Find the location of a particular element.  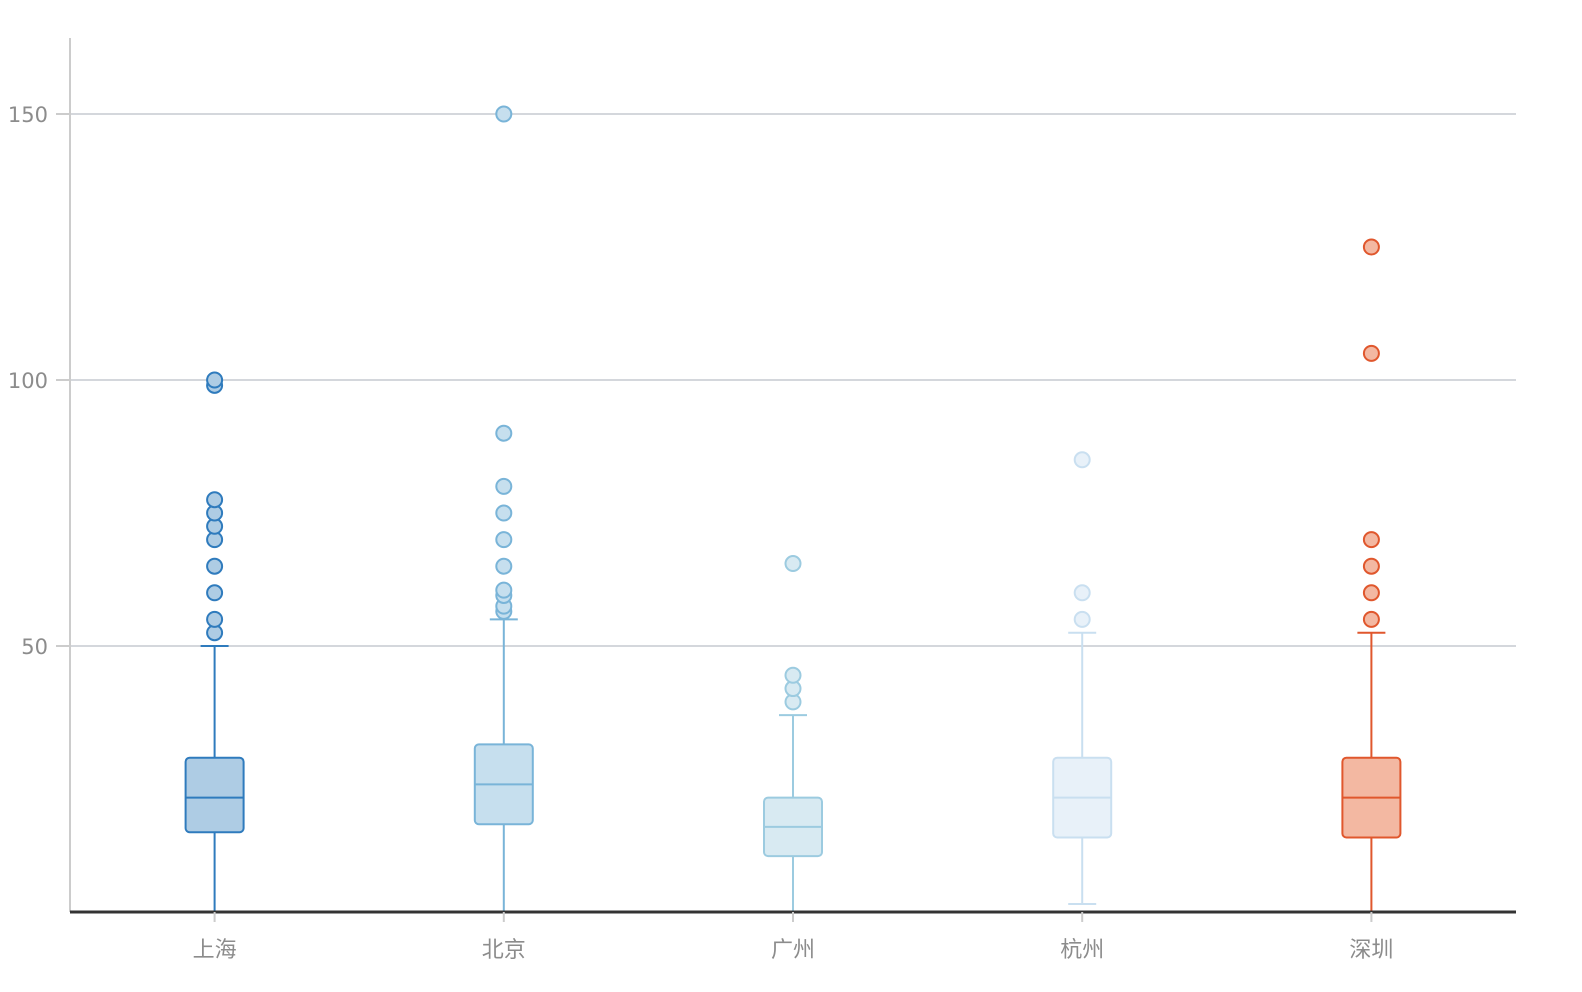

y-tick-label: 100 is located at coordinates (28, 381).